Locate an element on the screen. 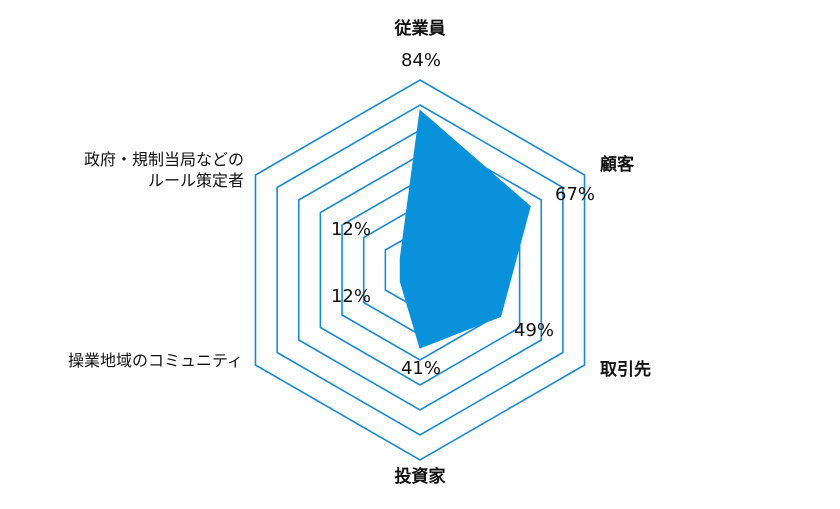 This screenshot has width=840, height=509. value-label-suppliers: 49% is located at coordinates (534, 330).